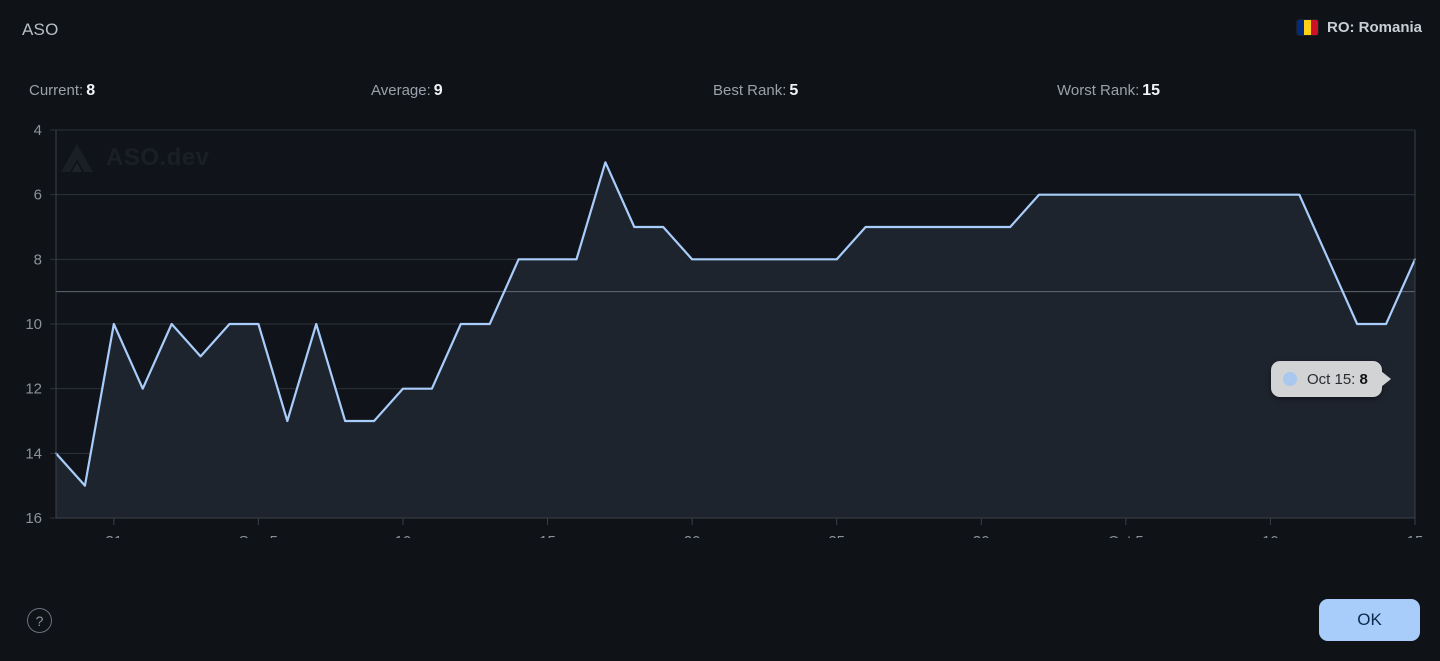 Image resolution: width=1440 pixels, height=661 pixels. What do you see at coordinates (33, 453) in the screenshot?
I see `svg-text: 14` at bounding box center [33, 453].